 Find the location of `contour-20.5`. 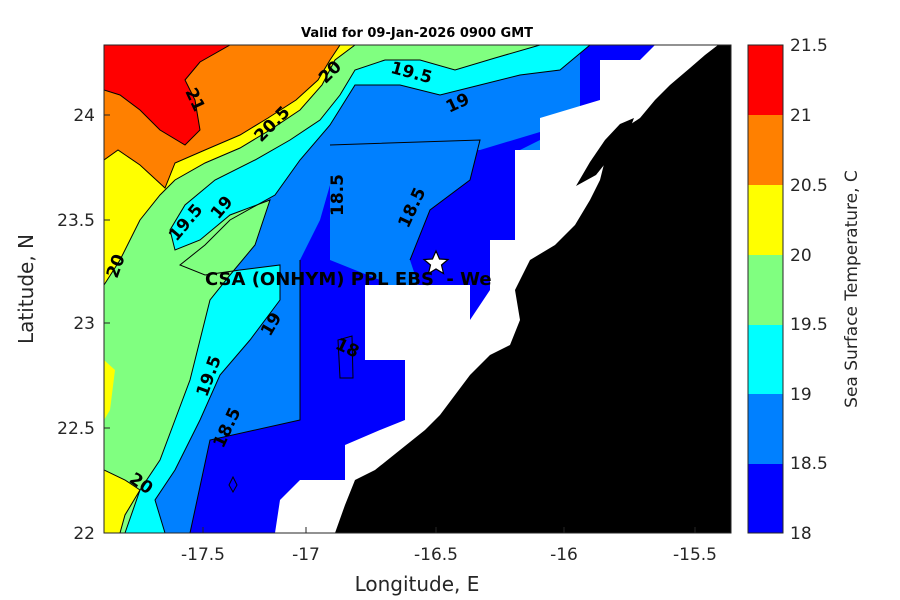

contour-20.5 is located at coordinates (222, 117).